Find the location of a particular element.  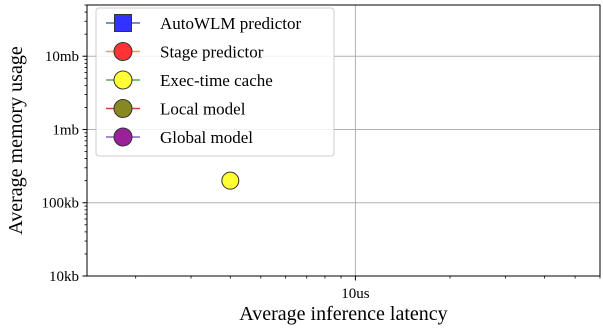

legend-label: Exec-time cache is located at coordinates (216, 80).